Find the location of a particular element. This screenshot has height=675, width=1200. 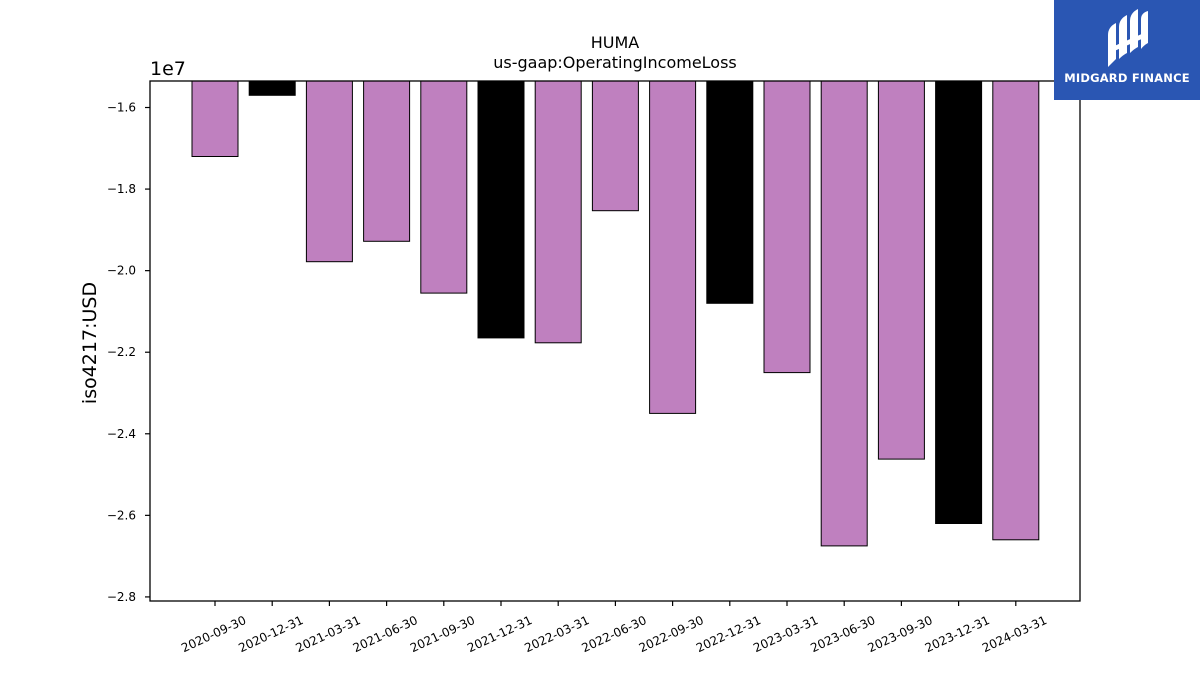

x-tick-label: 2022-12-31 is located at coordinates (728, 634).